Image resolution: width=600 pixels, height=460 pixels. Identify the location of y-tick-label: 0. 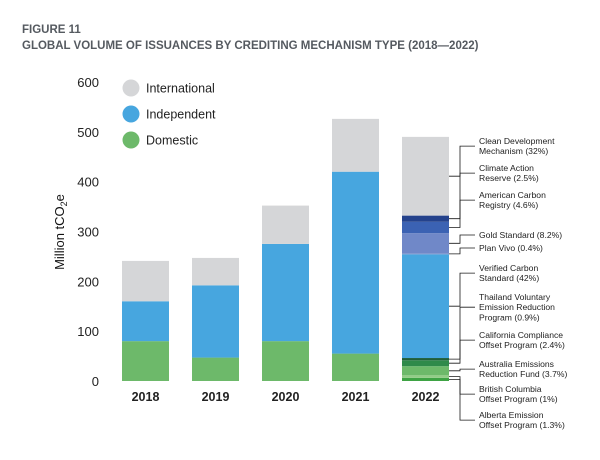
(95, 381).